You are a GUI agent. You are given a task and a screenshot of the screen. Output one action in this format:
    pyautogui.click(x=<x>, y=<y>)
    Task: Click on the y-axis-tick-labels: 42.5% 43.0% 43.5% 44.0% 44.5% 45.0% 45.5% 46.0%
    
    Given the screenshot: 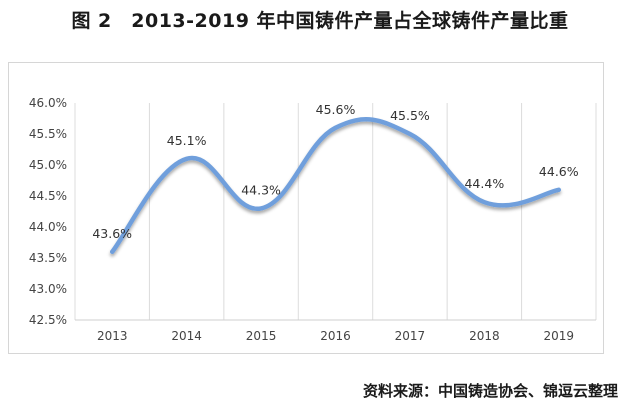 What is the action you would take?
    pyautogui.click(x=48, y=211)
    